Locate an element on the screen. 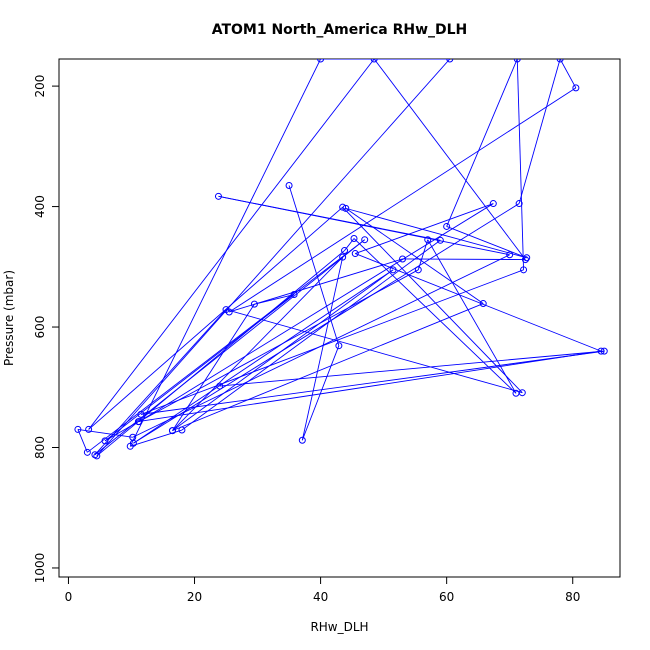 This screenshot has width=650, height=650. x-tick-label-0: 0 is located at coordinates (69, 597).